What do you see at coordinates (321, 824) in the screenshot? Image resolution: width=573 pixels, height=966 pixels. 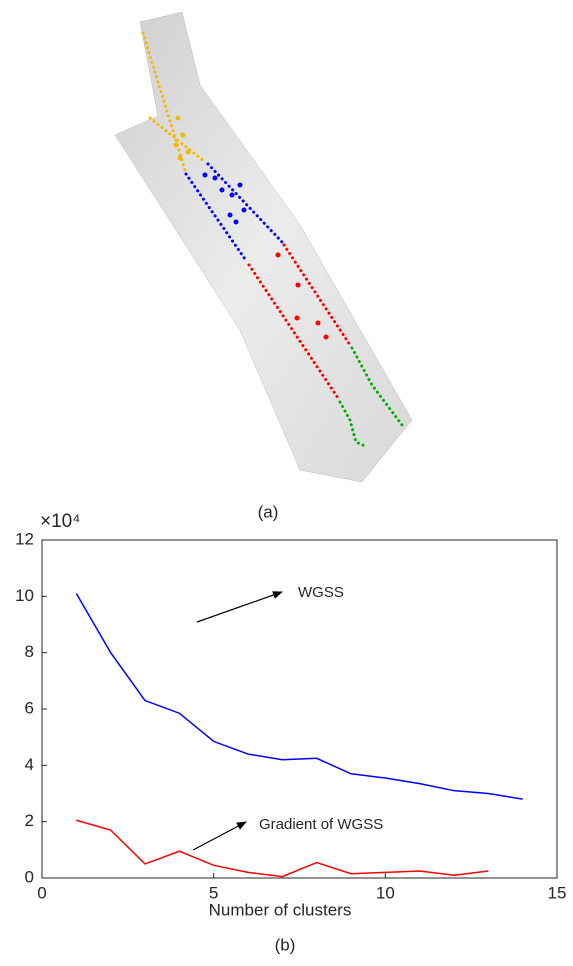 I see `annotation: Gradient of WGSS` at bounding box center [321, 824].